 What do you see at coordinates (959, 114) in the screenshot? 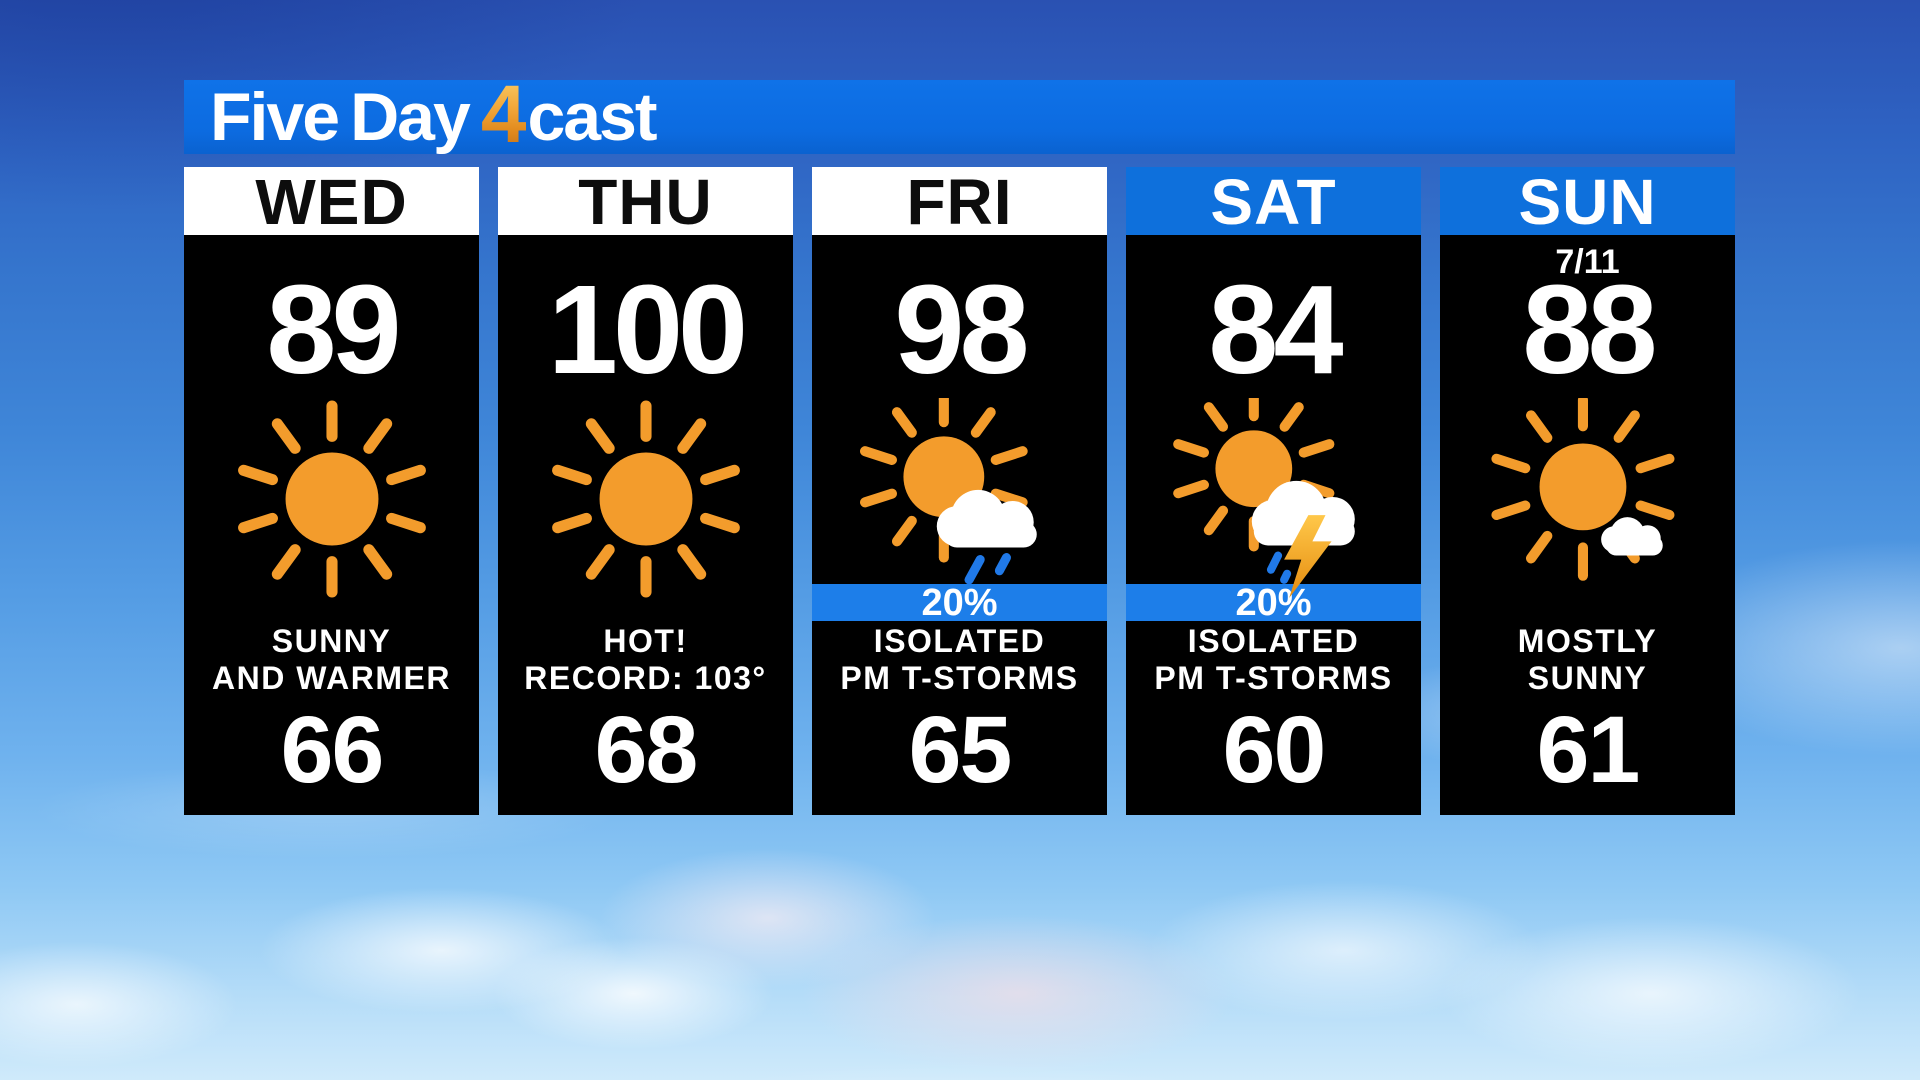
I see `logo-bar: Five Day 4 cast` at bounding box center [959, 114].